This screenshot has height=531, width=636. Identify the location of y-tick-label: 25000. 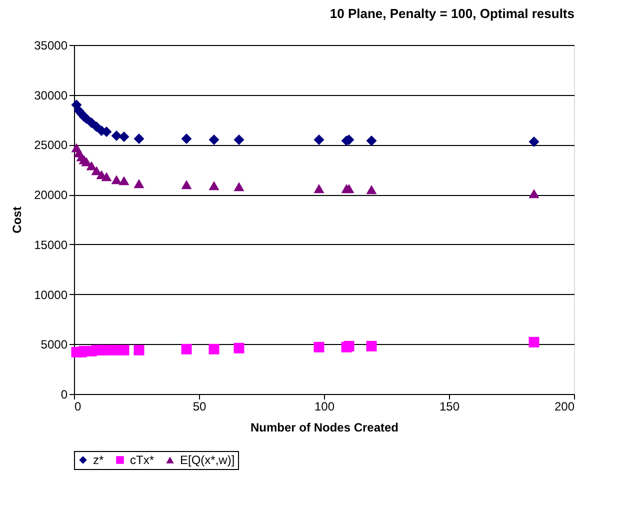
(51, 145).